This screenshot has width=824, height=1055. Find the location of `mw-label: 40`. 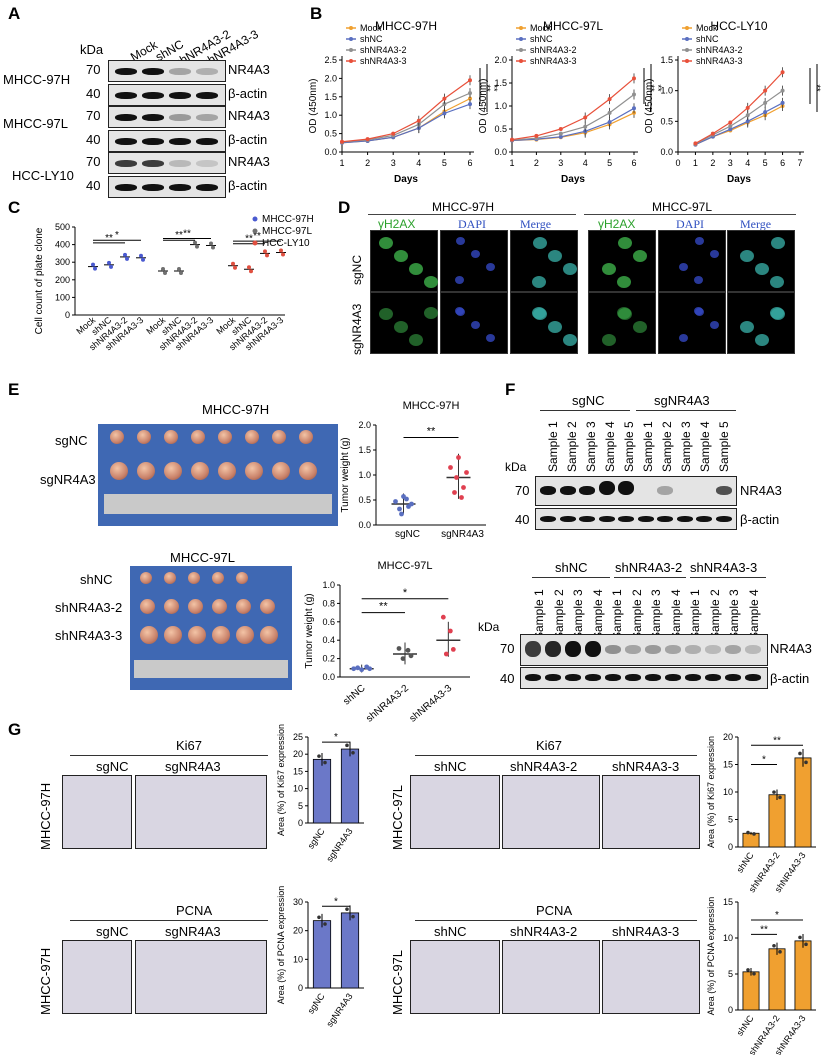

mw-label: 40 is located at coordinates (507, 678).